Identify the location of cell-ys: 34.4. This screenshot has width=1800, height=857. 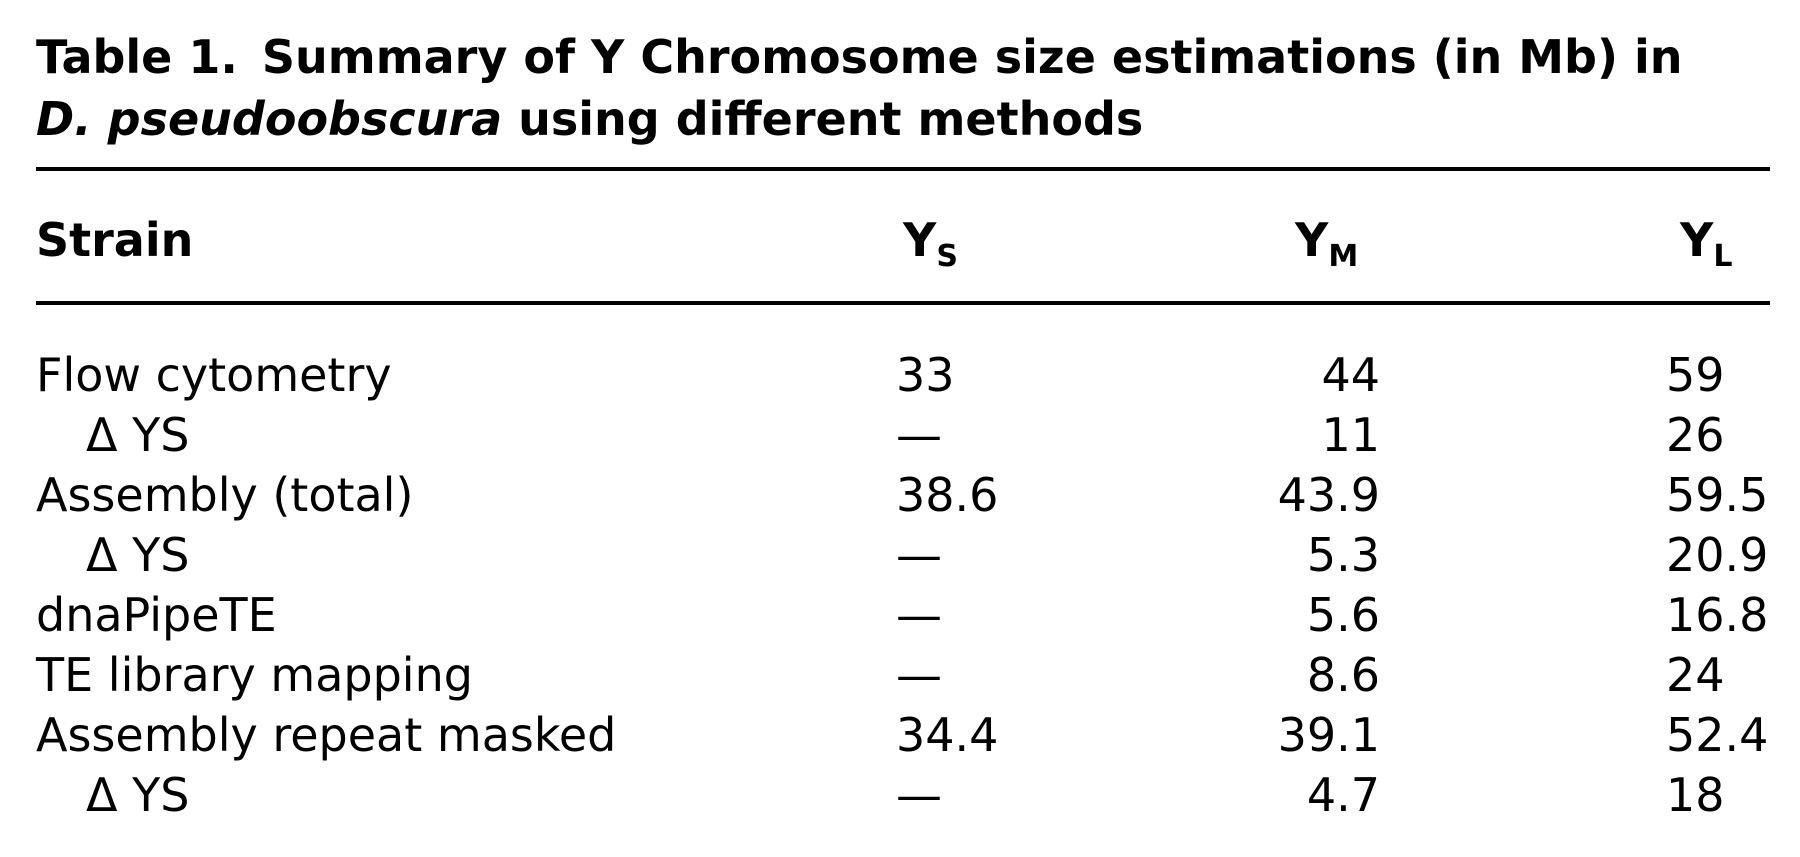
(947, 735).